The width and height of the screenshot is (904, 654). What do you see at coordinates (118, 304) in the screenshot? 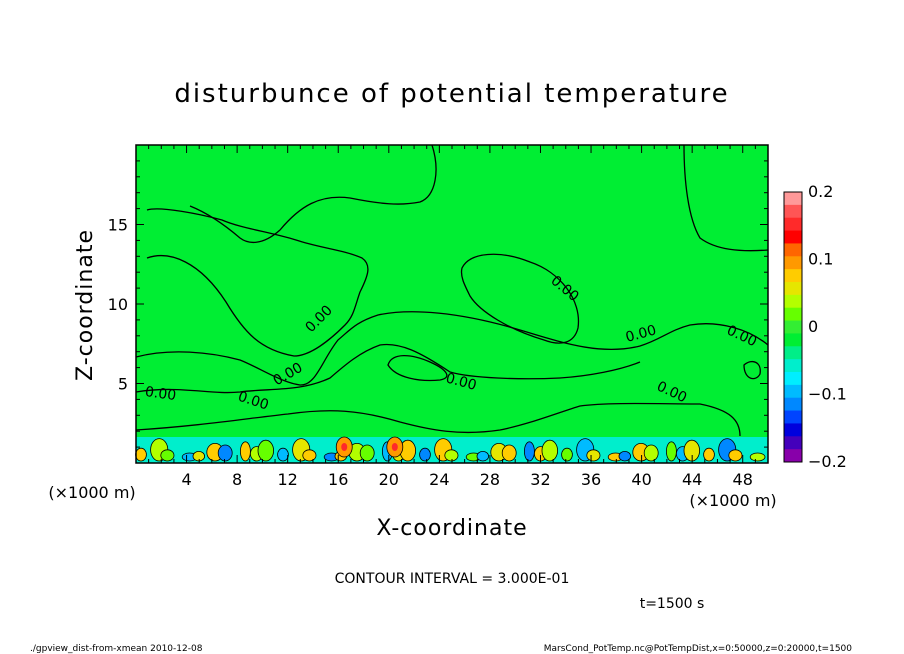
I see `y-tick-label: 10` at bounding box center [118, 304].